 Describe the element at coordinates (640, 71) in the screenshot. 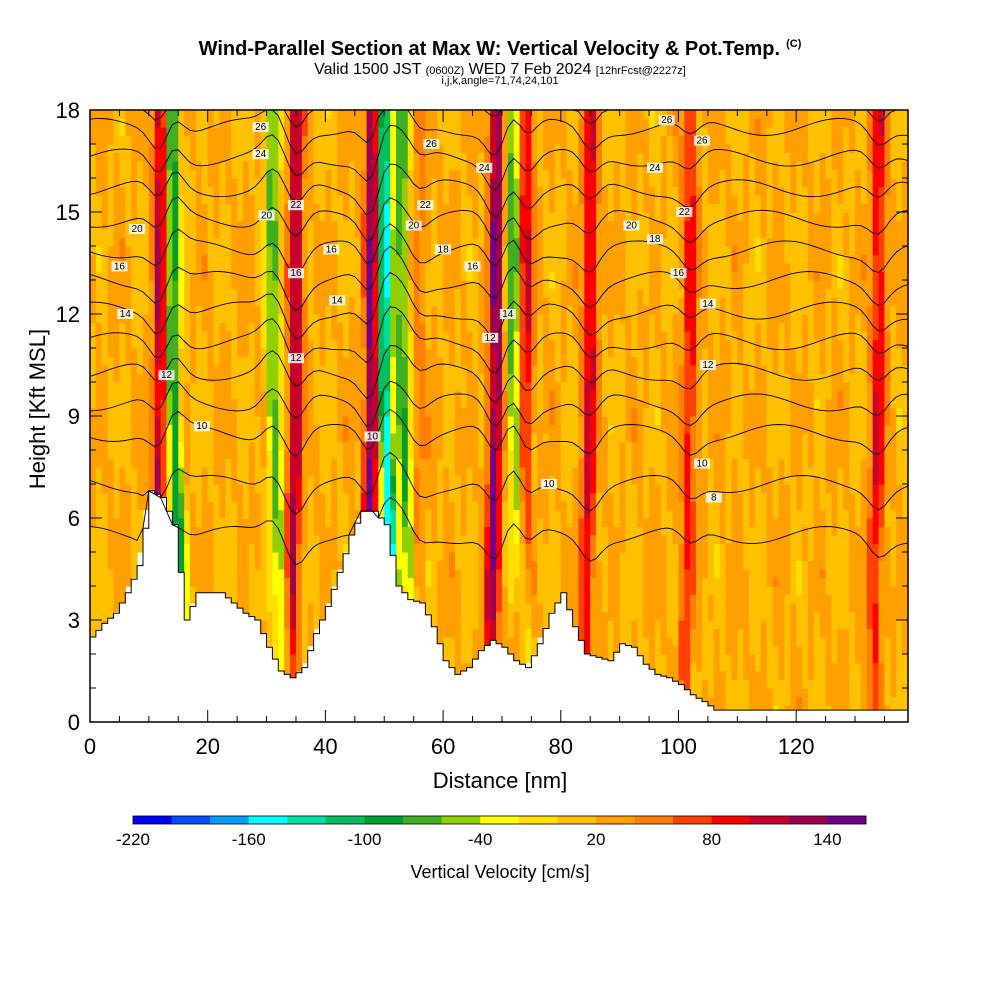

I see `forecast-info: [12hrFcst@2227z]` at that location.